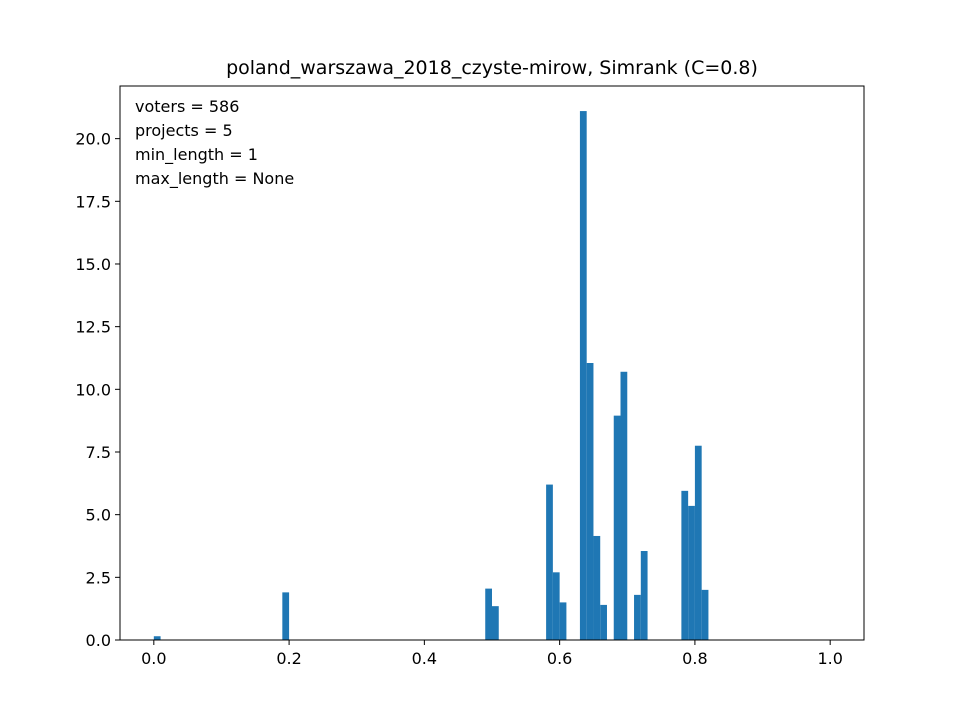  Describe the element at coordinates (184, 130) in the screenshot. I see `annotation-projects: projects = 5` at that location.